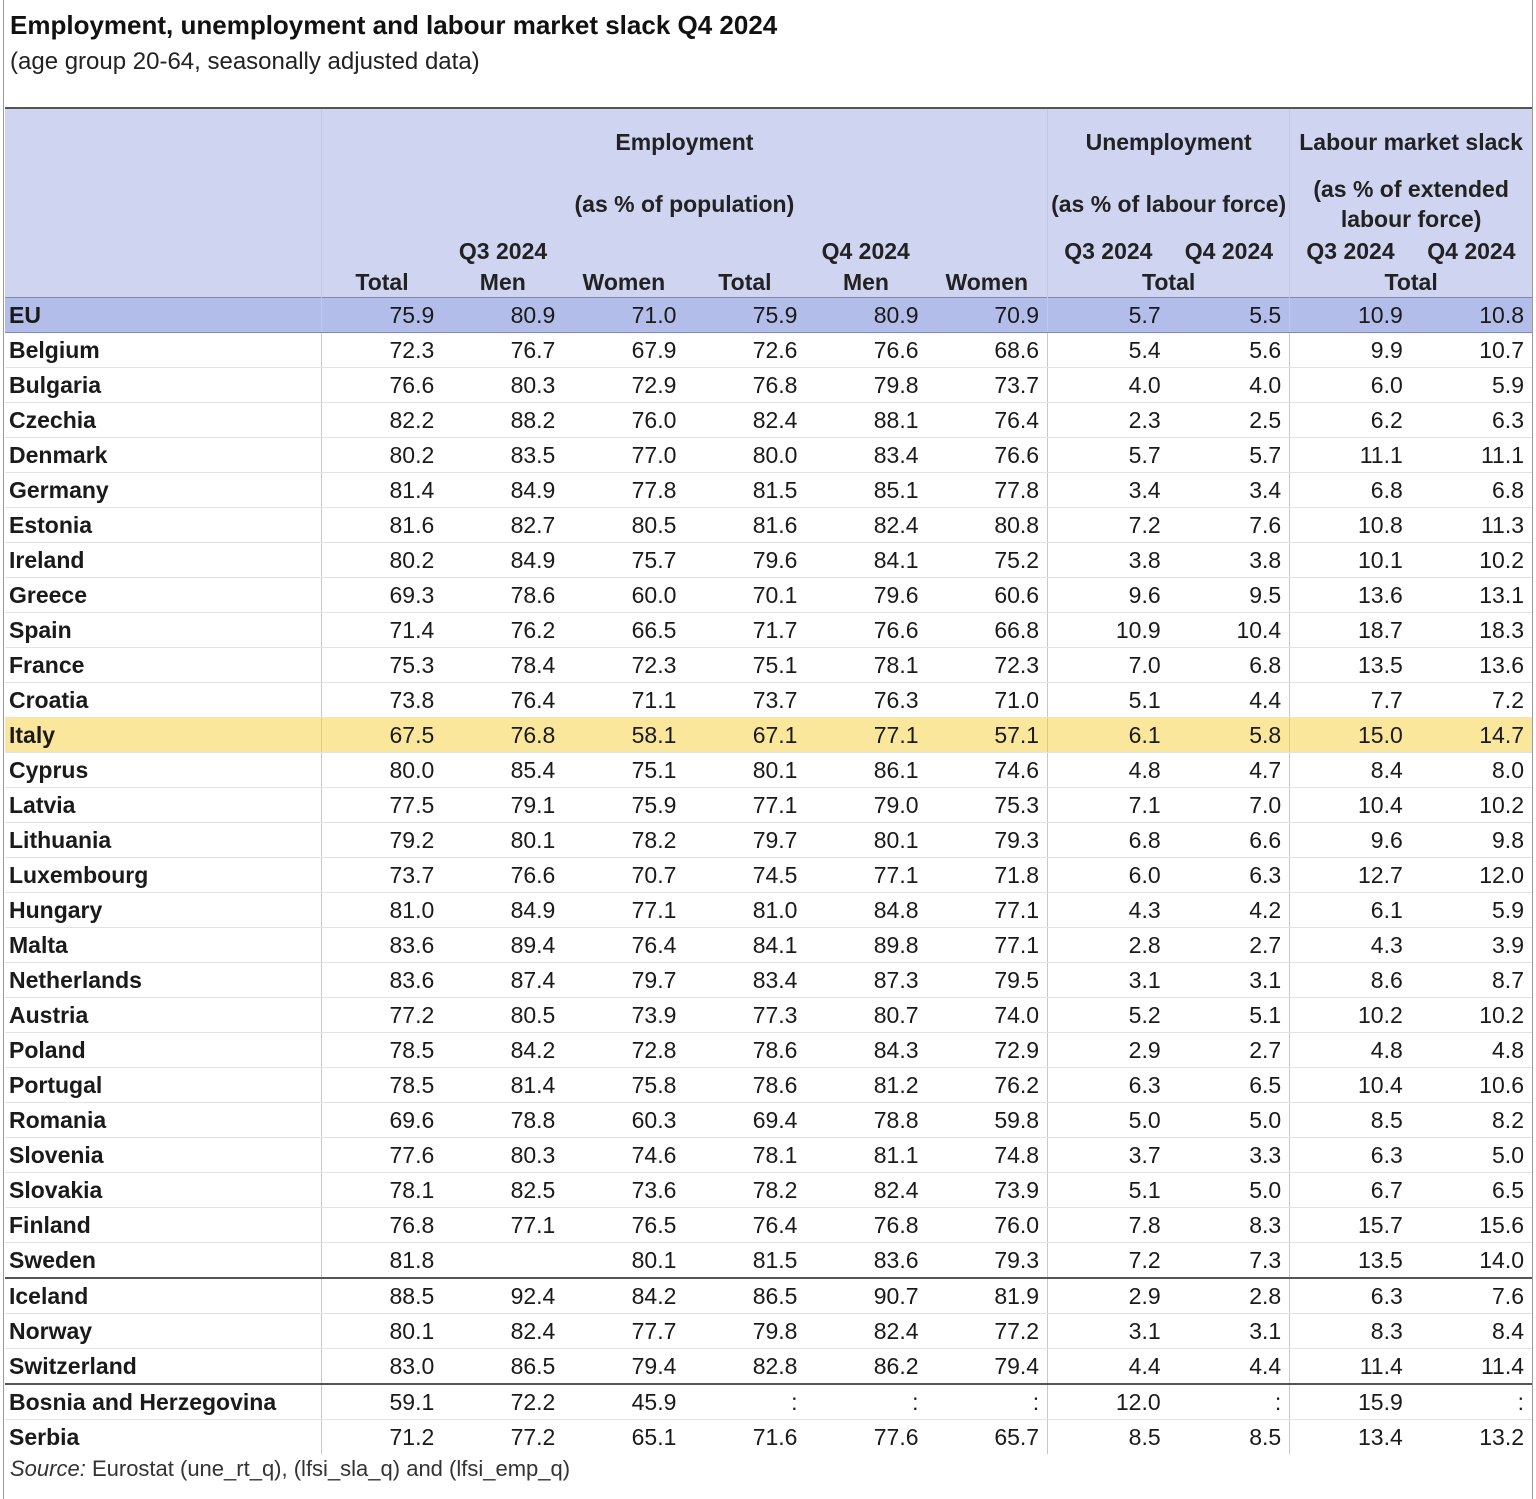 The height and width of the screenshot is (1499, 1536). I want to click on value-cell: 76.4, so click(503, 700).